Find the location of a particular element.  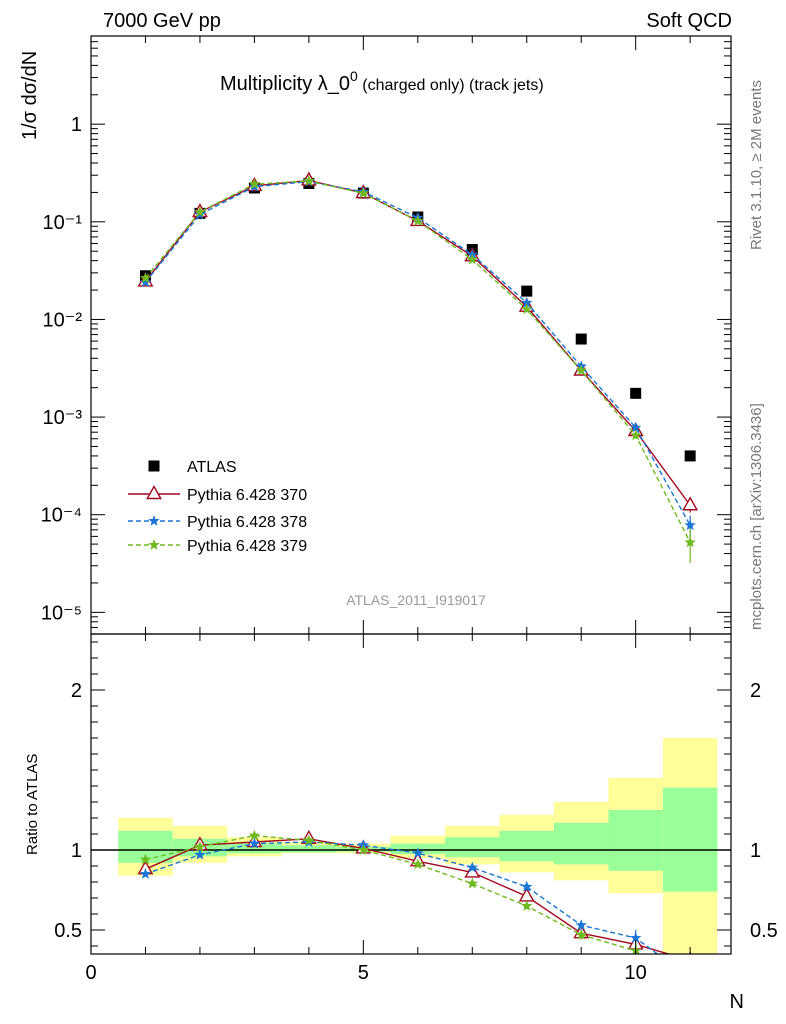

ratio-line-p379 is located at coordinates (393, 894).